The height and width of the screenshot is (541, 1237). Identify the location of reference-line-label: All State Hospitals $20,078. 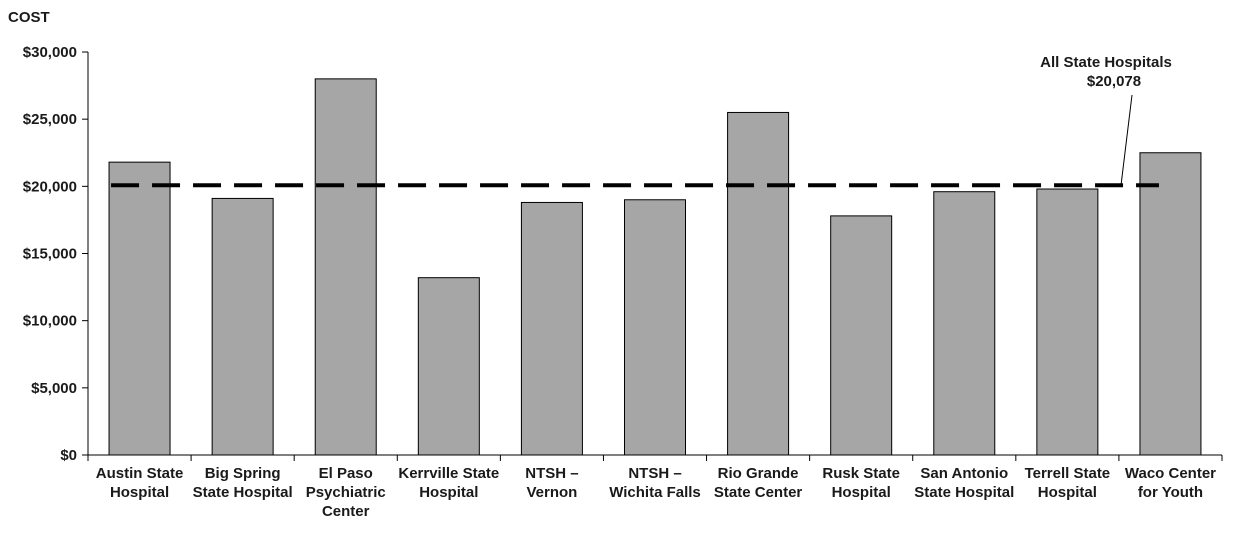
(1106, 72).